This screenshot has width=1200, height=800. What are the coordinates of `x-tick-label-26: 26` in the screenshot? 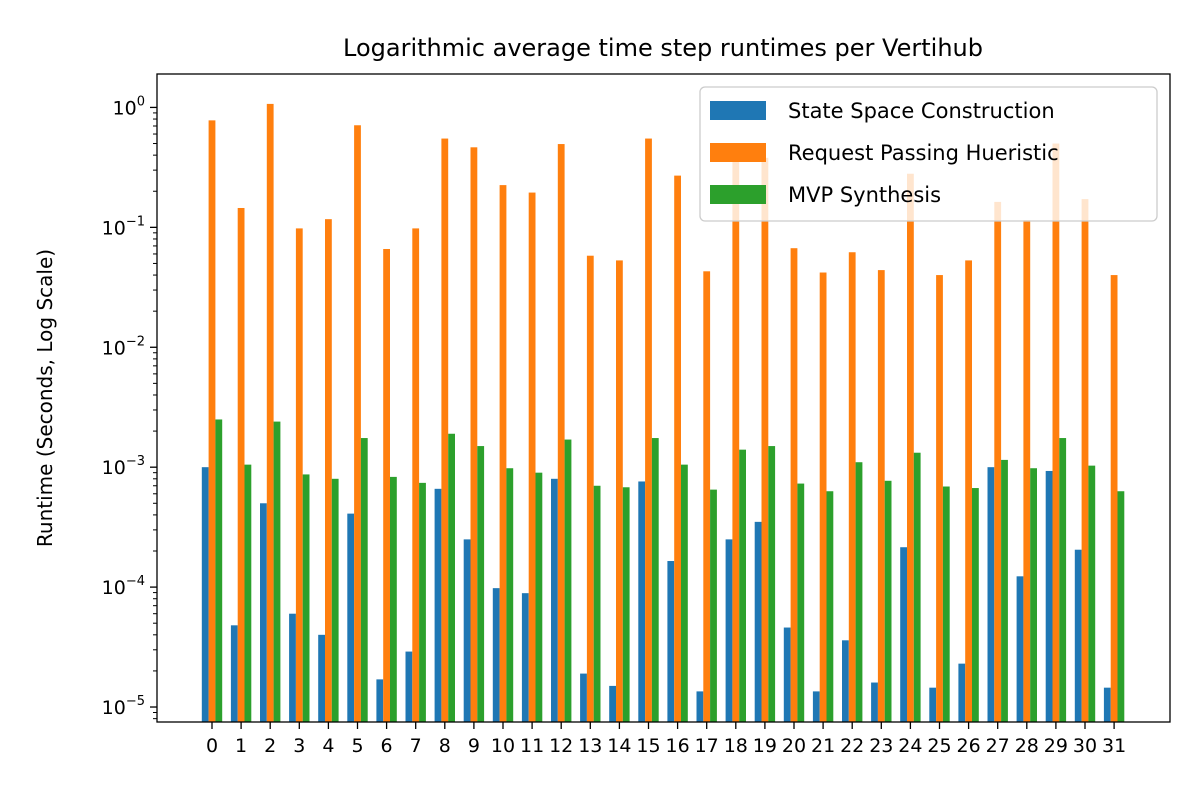 It's located at (969, 746).